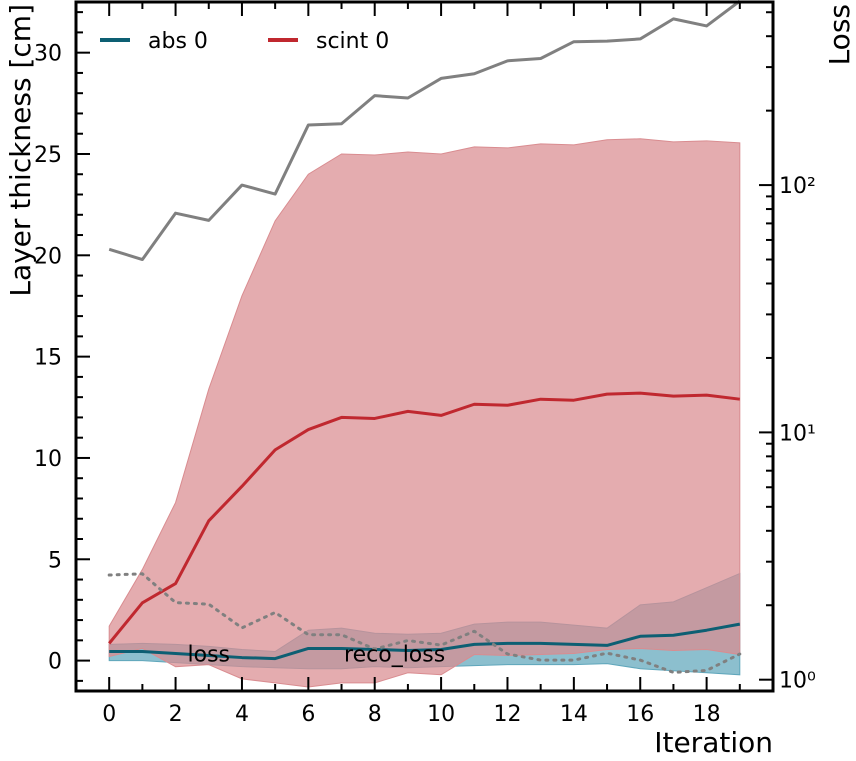 This screenshot has width=856, height=761. I want to click on legend-label-abs-0: abs 0, so click(178, 41).